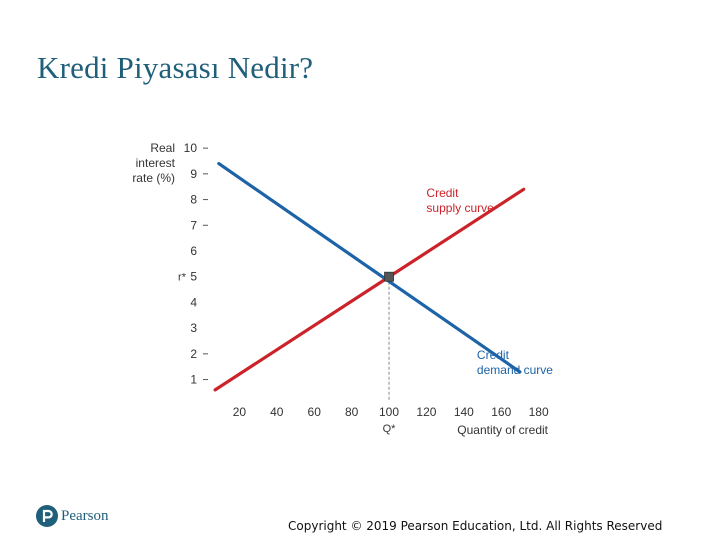 This screenshot has width=720, height=540. What do you see at coordinates (502, 430) in the screenshot?
I see `x-axis-label: Quantity of credit` at bounding box center [502, 430].